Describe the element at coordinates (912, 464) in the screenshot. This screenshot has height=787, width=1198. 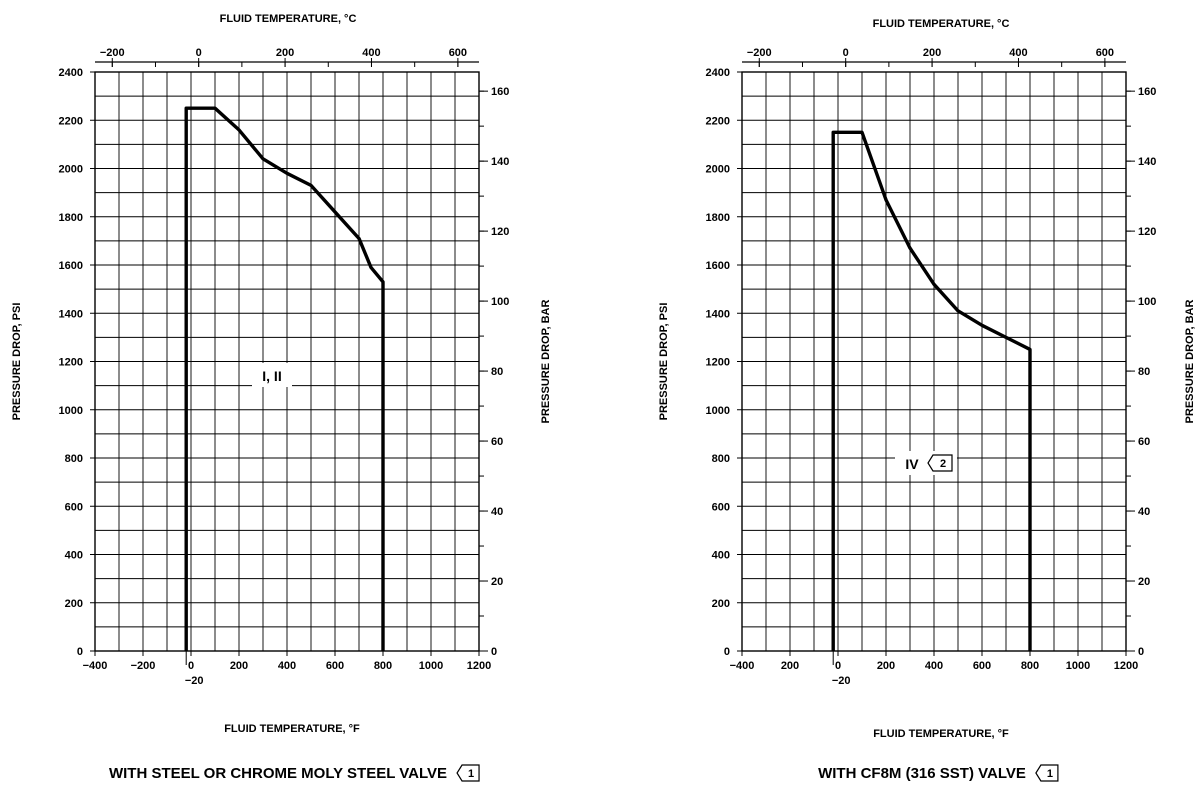
I see `region-label: IV` at that location.